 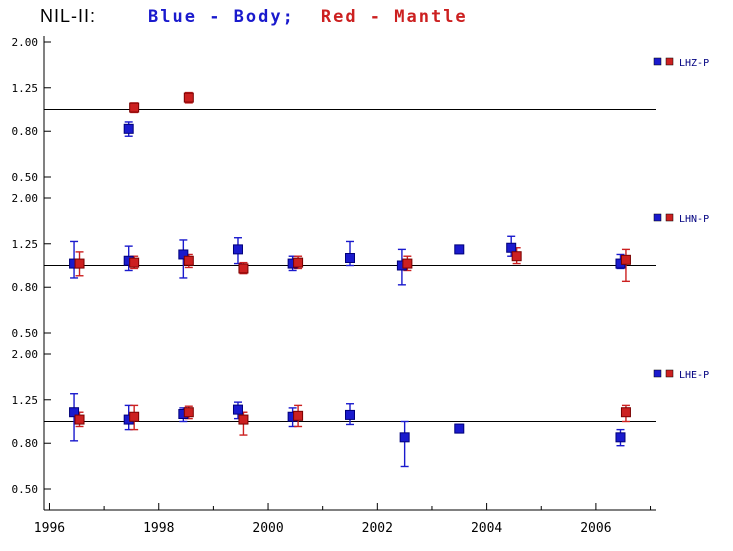 I want to click on x-tick-label: 1996, so click(x=49, y=528).